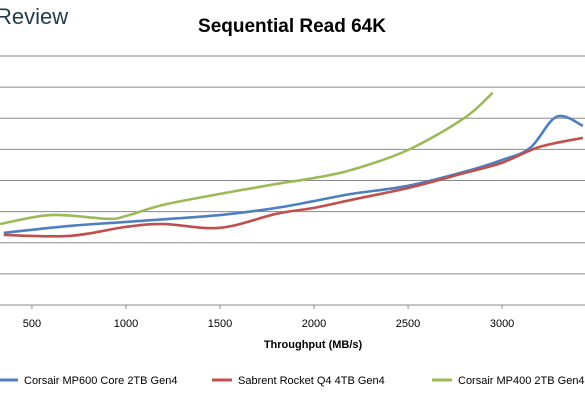  What do you see at coordinates (521, 381) in the screenshot?
I see `legend-label: Corsair MP400 2TB Gen4` at bounding box center [521, 381].